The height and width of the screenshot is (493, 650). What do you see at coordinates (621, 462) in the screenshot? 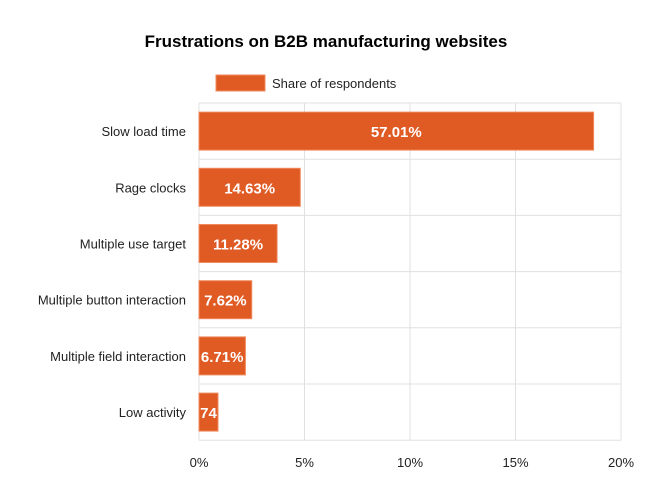
I see `x-tick-label: 20%` at bounding box center [621, 462].